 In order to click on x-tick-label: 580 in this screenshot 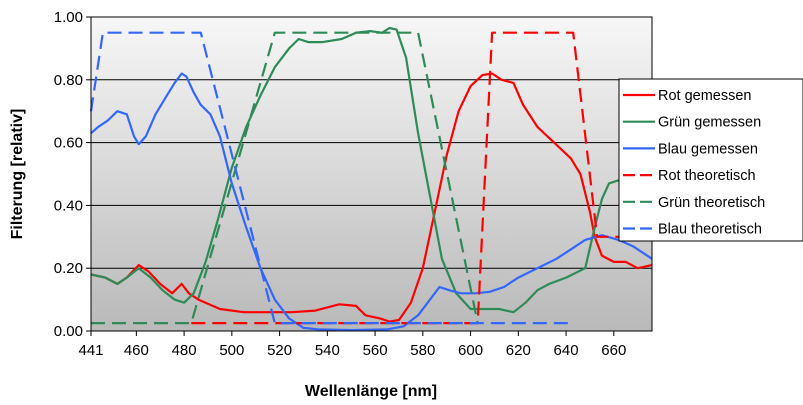, I will do `click(422, 350)`.